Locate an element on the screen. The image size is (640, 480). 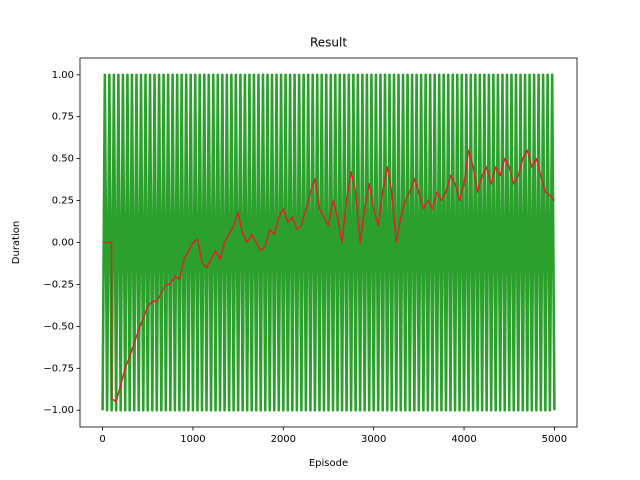
y-axis-label: Duration is located at coordinates (16, 242).